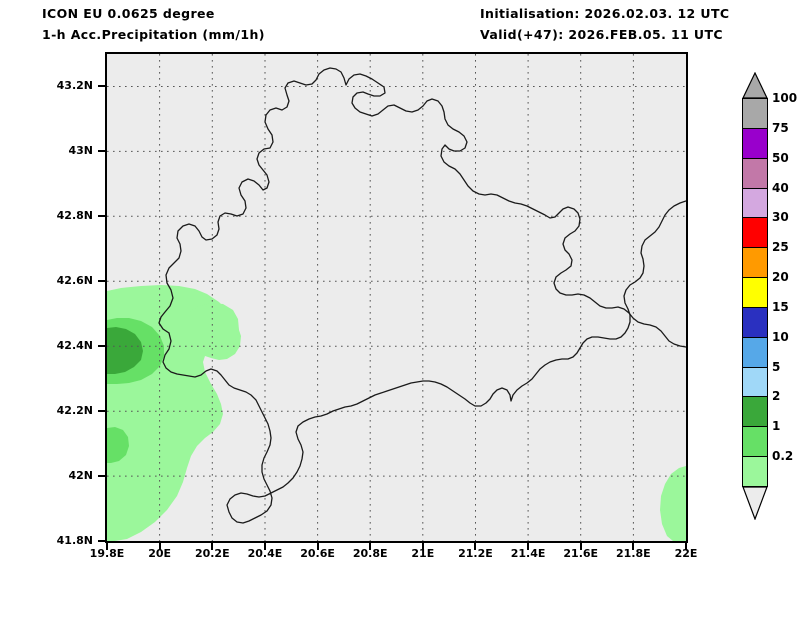 This screenshot has height=618, width=800. What do you see at coordinates (780, 277) in the screenshot?
I see `colorbar-tick-label: 20` at bounding box center [780, 277].